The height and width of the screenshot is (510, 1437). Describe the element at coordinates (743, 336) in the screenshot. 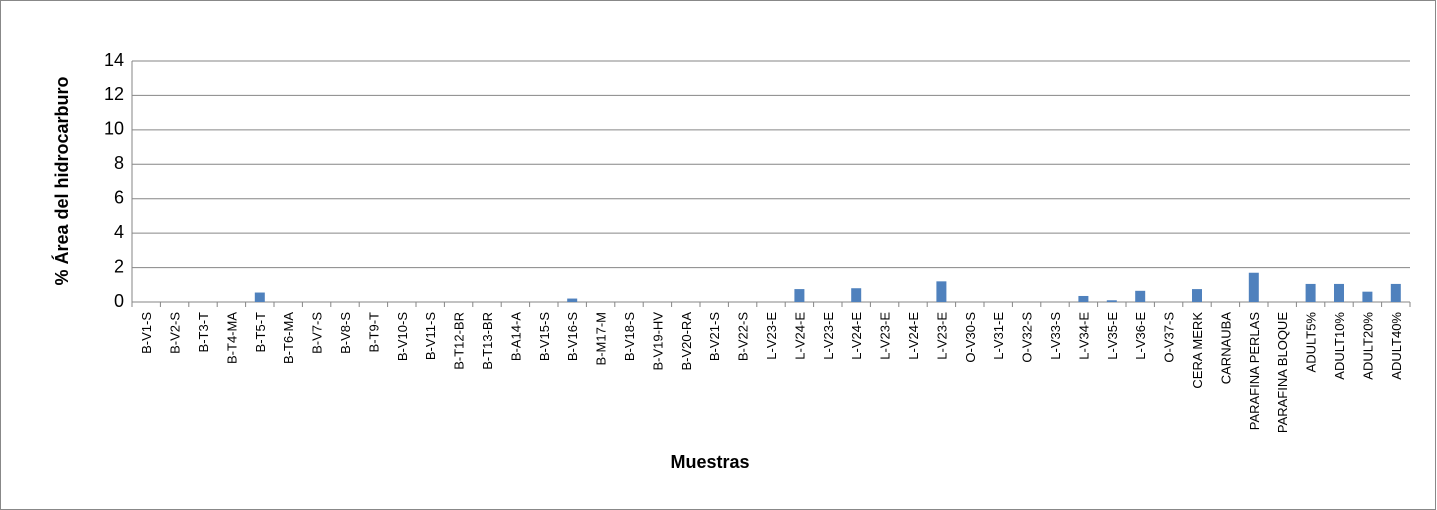

I see `x-tick-label: B-V22-S` at that location.